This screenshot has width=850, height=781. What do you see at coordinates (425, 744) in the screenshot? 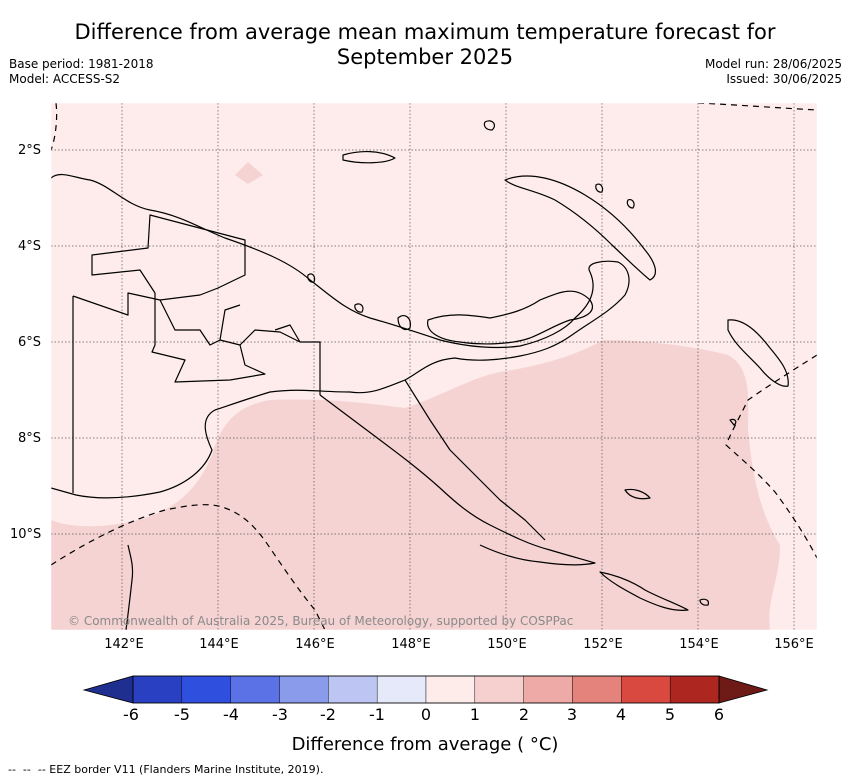
I see `colorbar-label: Difference from average ( °C)` at bounding box center [425, 744].